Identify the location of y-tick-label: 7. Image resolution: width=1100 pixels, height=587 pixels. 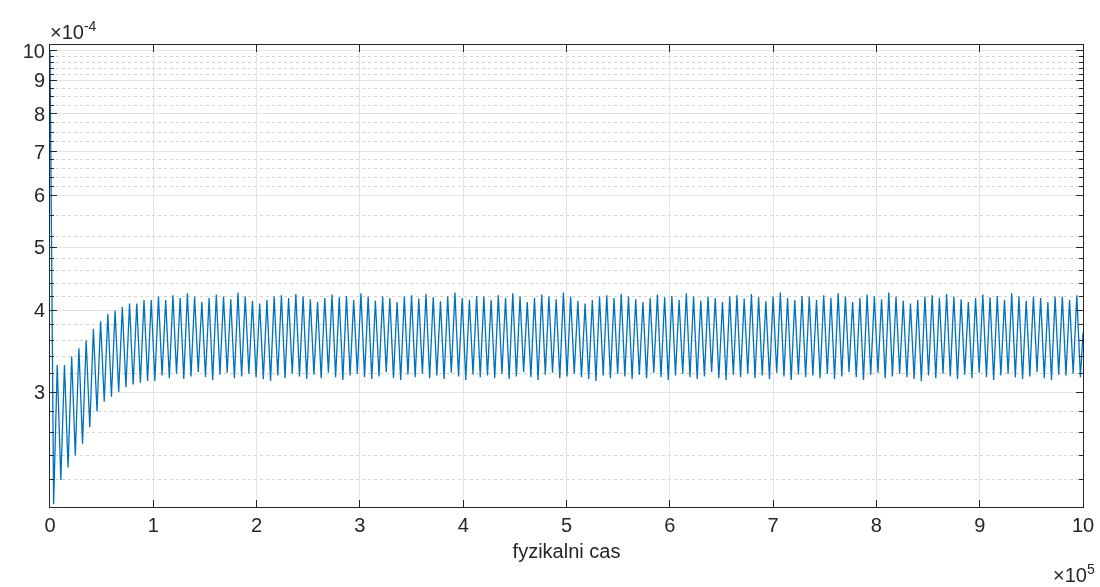
(39, 151).